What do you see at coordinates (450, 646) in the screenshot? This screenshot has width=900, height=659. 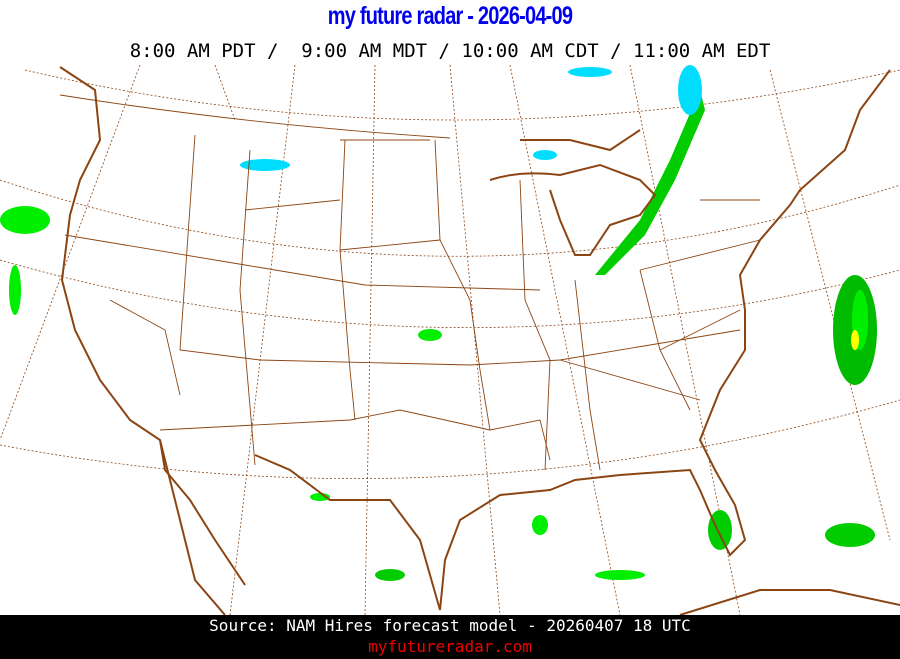 I see `site-link: myfutureradar.com` at bounding box center [450, 646].